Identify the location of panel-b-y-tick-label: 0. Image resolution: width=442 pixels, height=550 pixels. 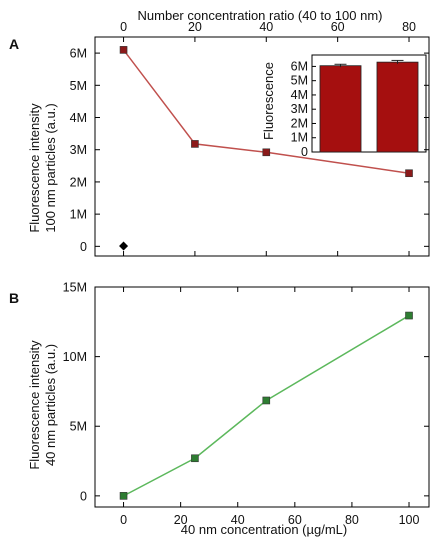
(83, 496).